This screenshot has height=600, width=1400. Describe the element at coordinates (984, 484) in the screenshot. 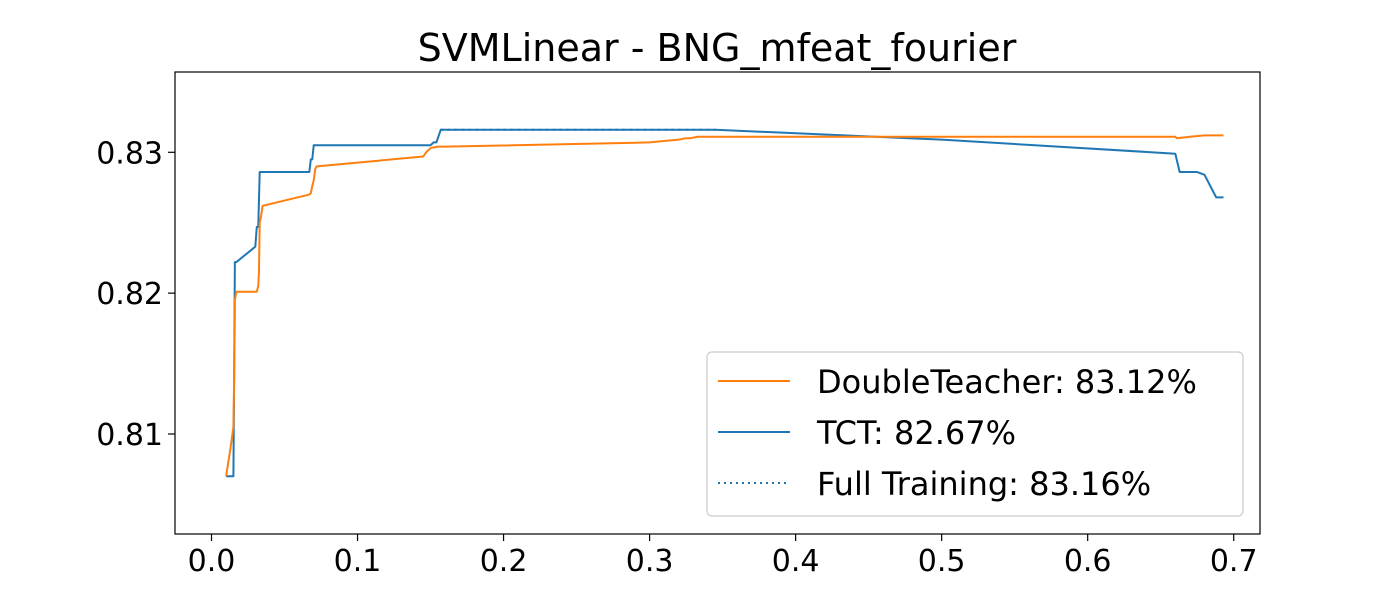

I see `legend-label-full-training: Full Training: 83.16%` at that location.